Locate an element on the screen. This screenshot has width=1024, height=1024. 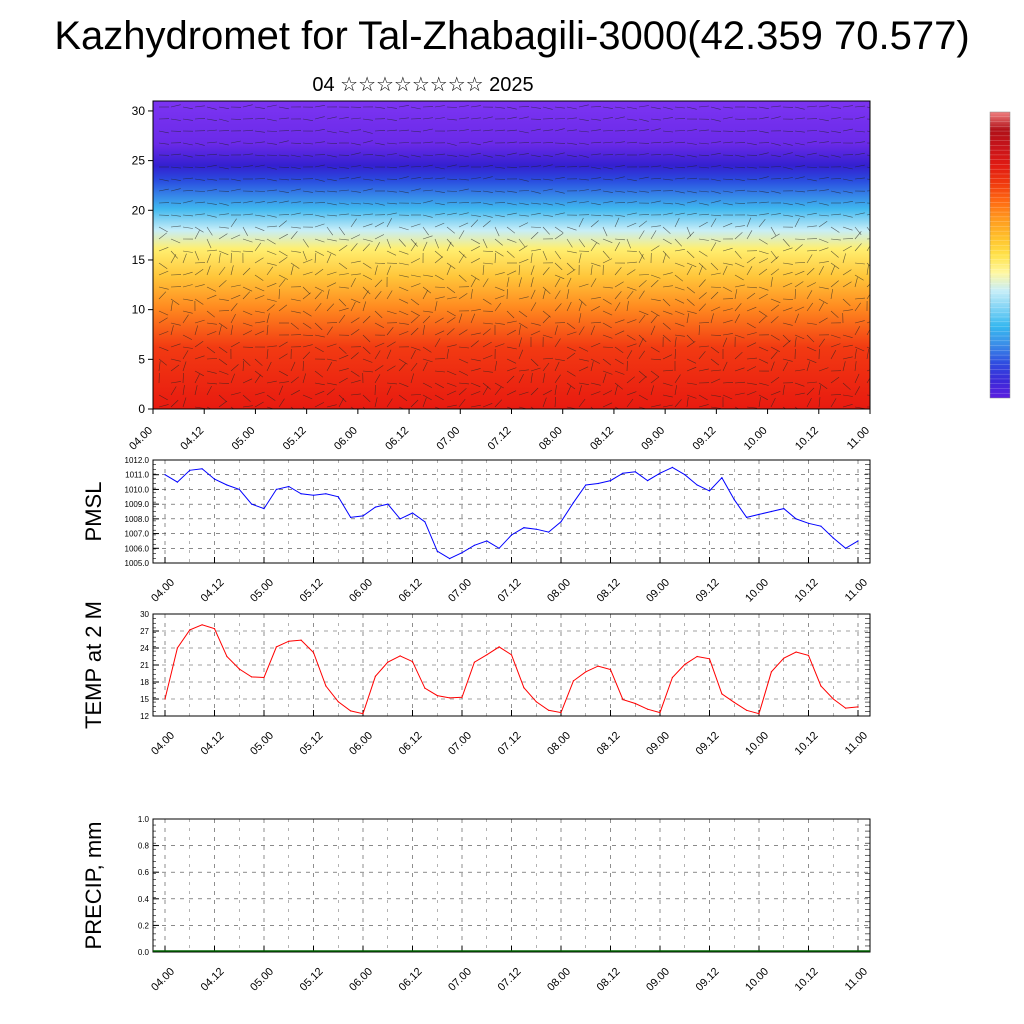
x-tick-label: 07.00 is located at coordinates (460, 744).